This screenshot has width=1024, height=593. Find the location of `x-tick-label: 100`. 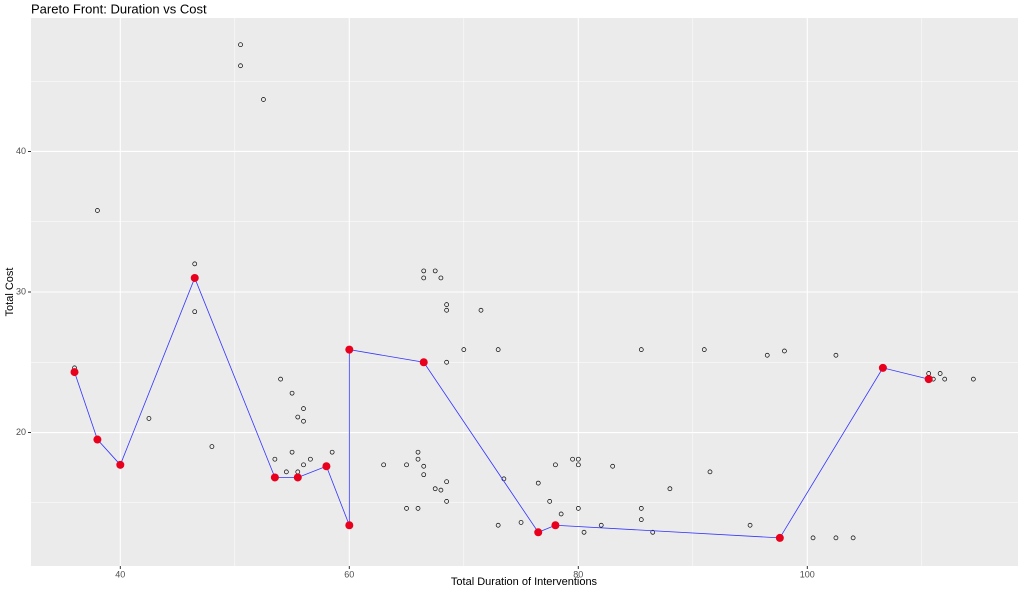

x-tick-label: 100 is located at coordinates (807, 574).